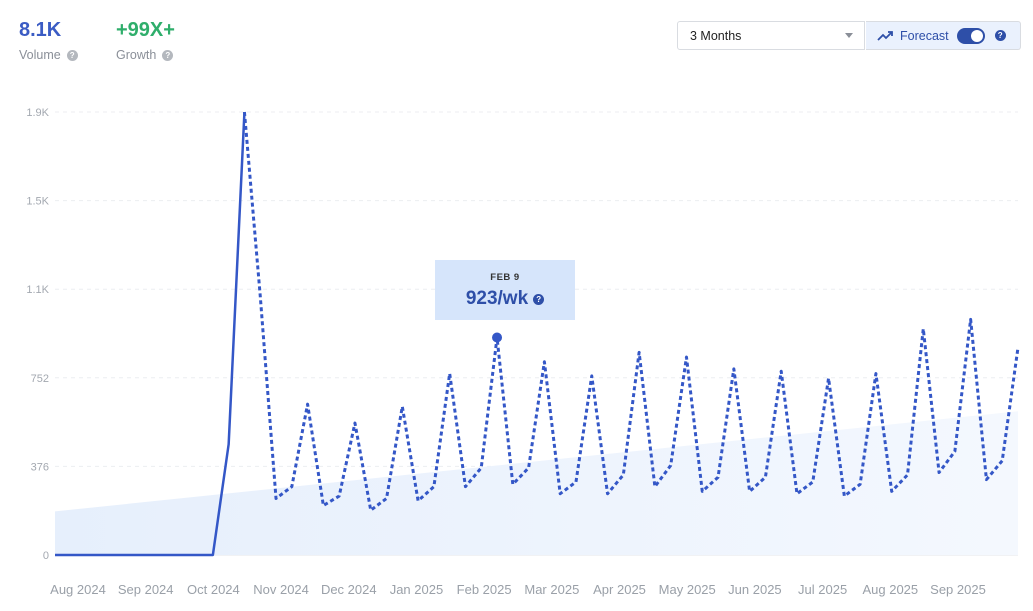 The height and width of the screenshot is (611, 1033). I want to click on actual-line, so click(150, 334).